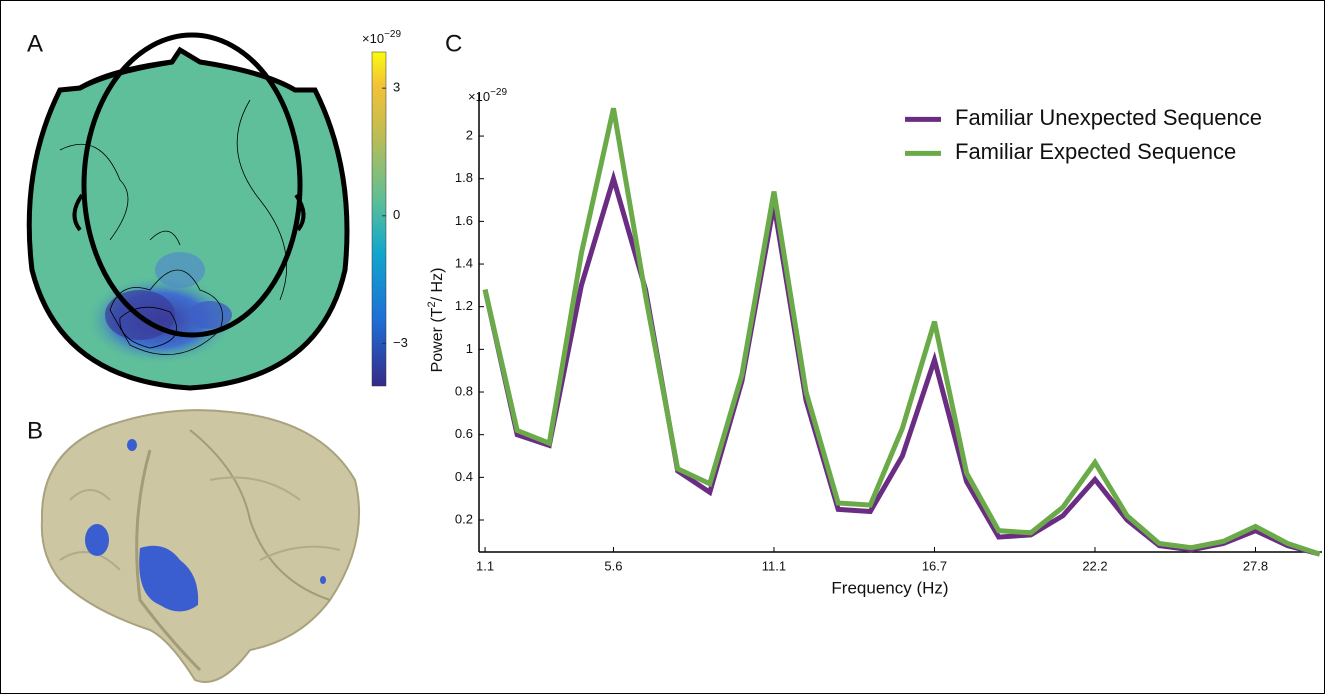  What do you see at coordinates (469, 134) in the screenshot?
I see `y-tick-label: 2` at bounding box center [469, 134].